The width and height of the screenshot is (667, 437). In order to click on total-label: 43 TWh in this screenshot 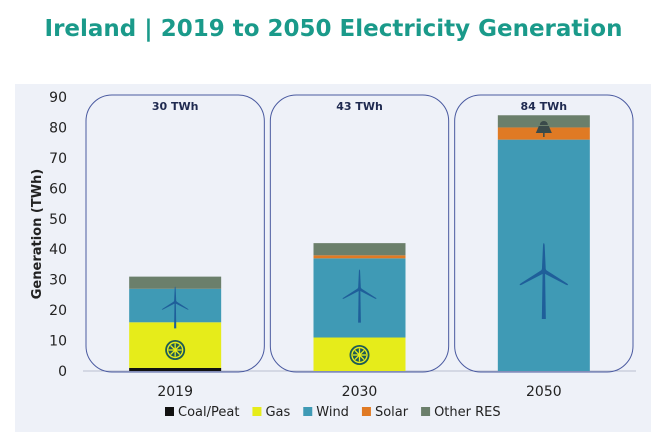, I will do `click(359, 106)`.